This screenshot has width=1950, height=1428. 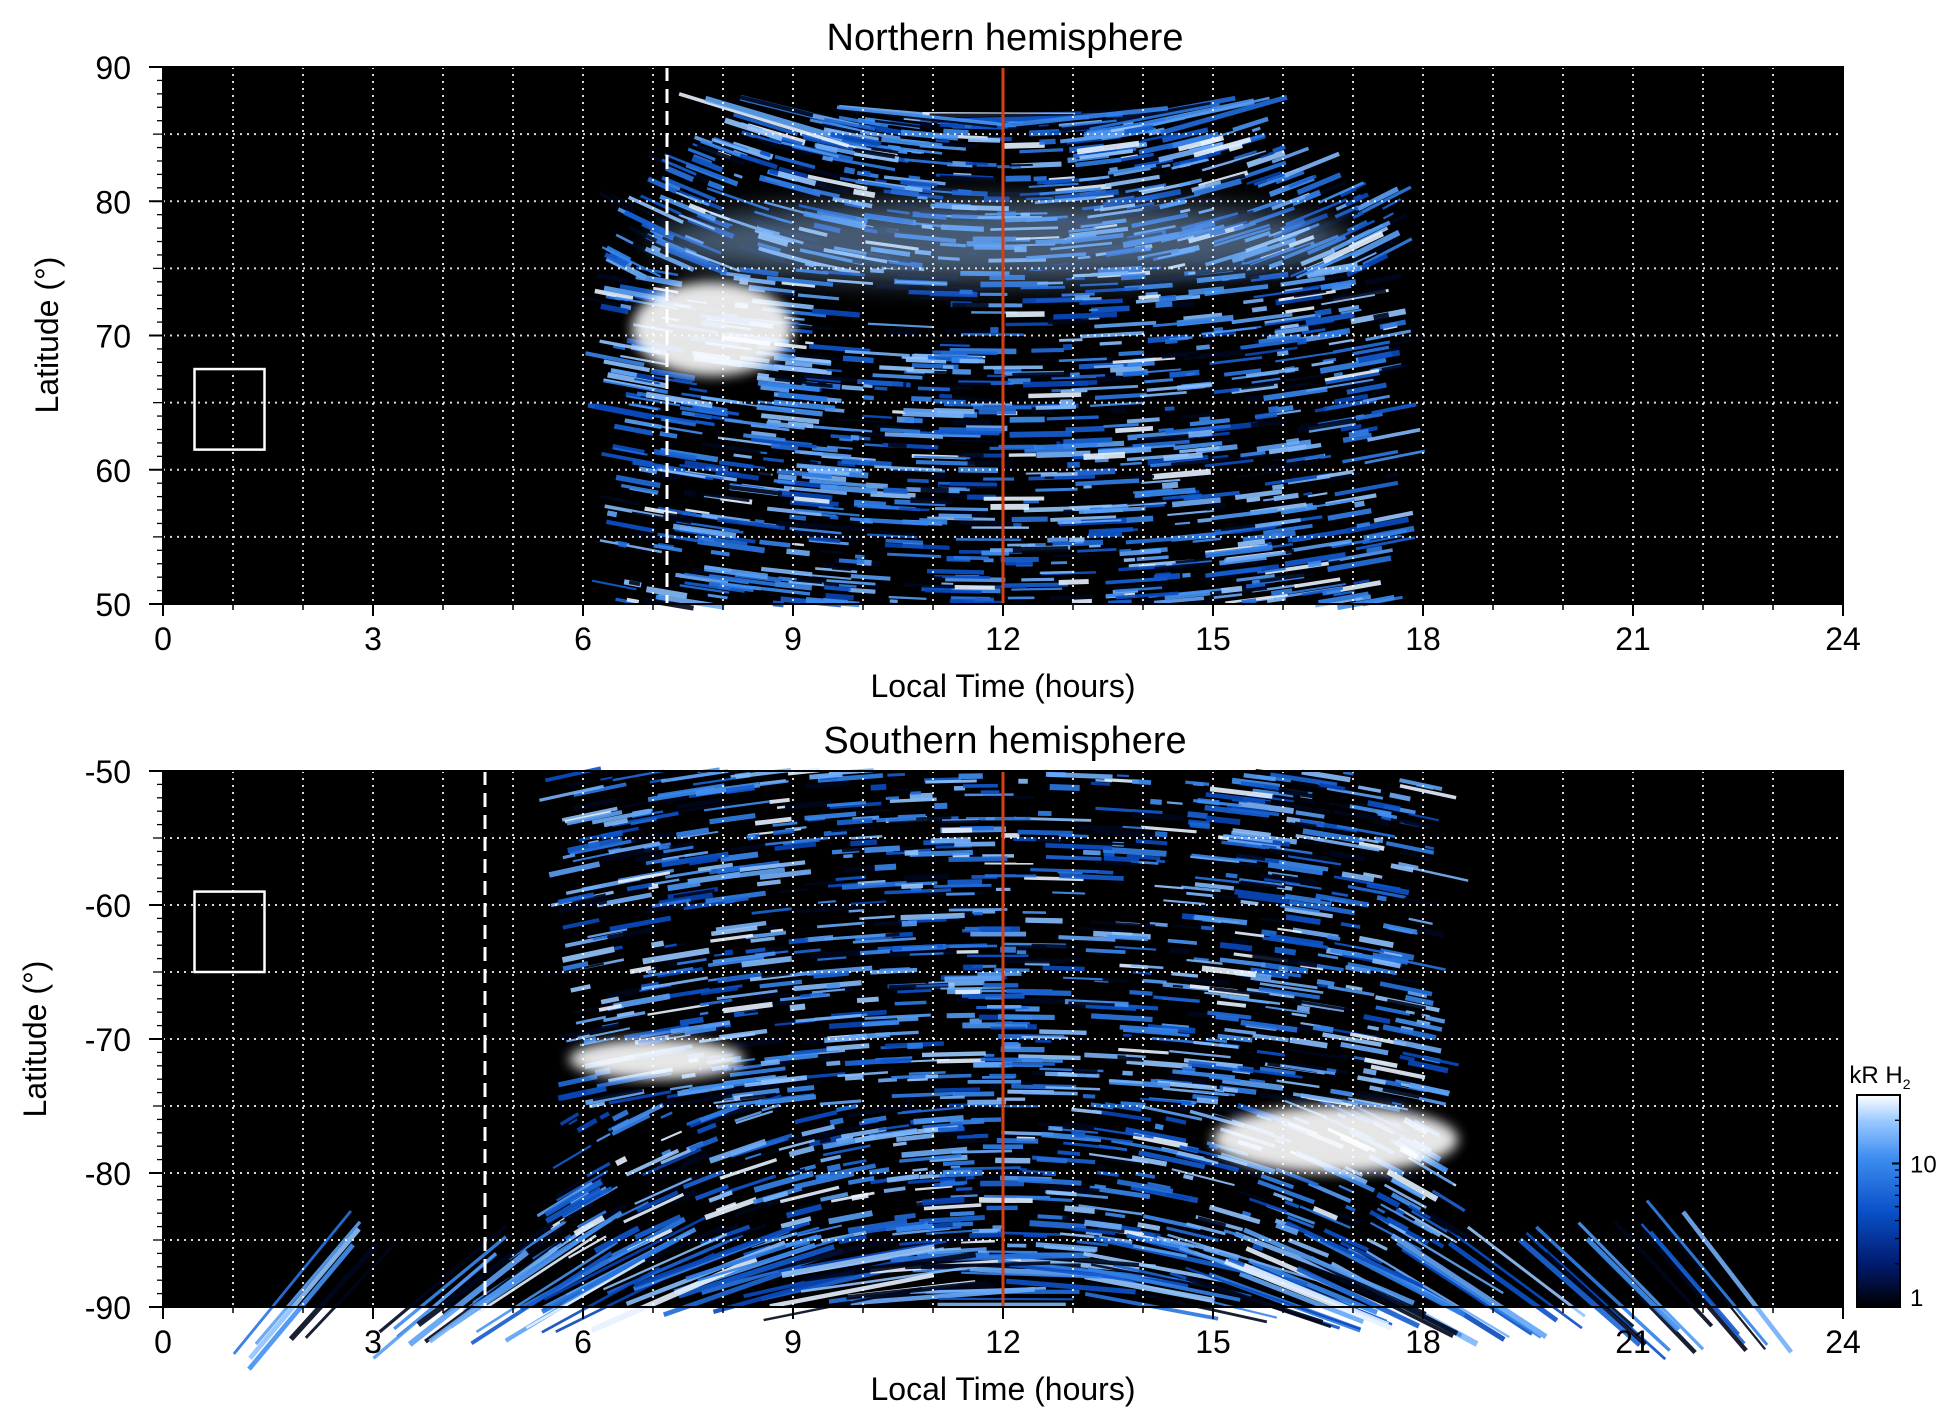 I want to click on y-tick-label: 80, so click(x=113, y=202).